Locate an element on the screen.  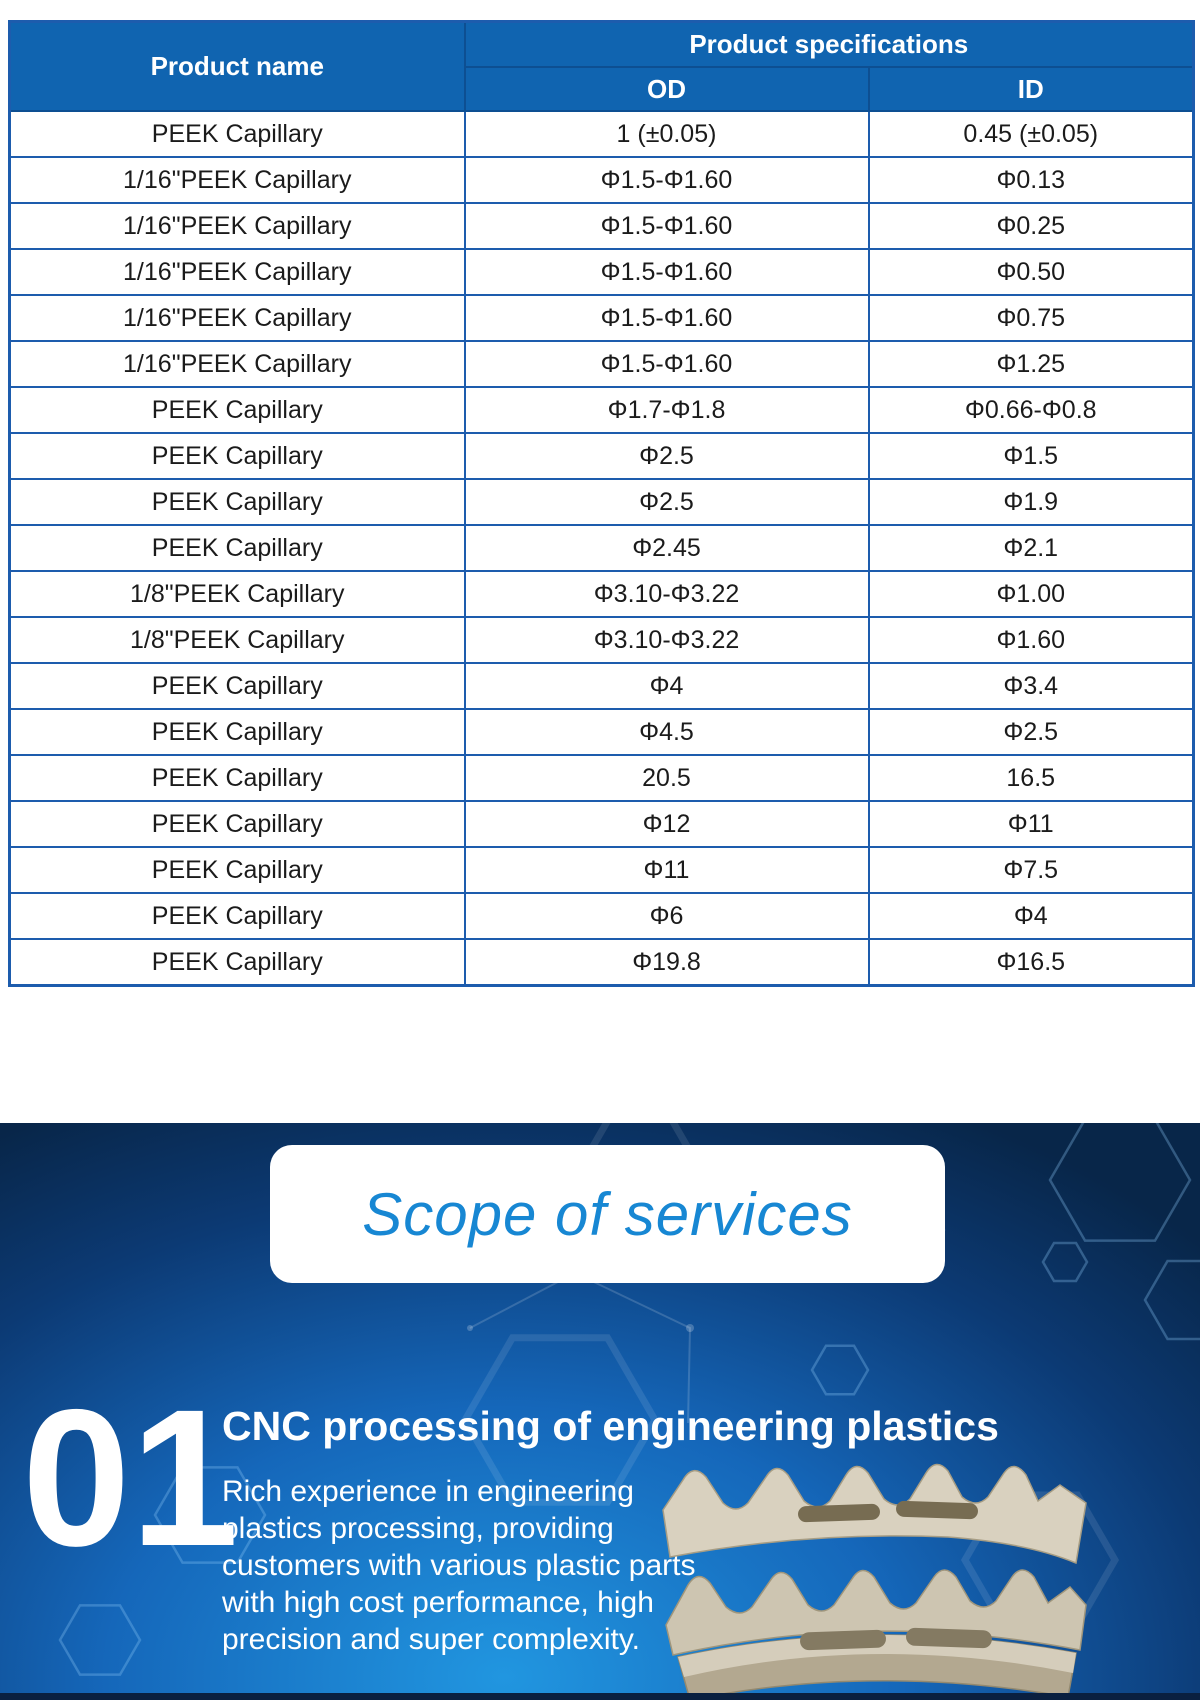
cell-id: Φ0.50 is located at coordinates (1031, 272).